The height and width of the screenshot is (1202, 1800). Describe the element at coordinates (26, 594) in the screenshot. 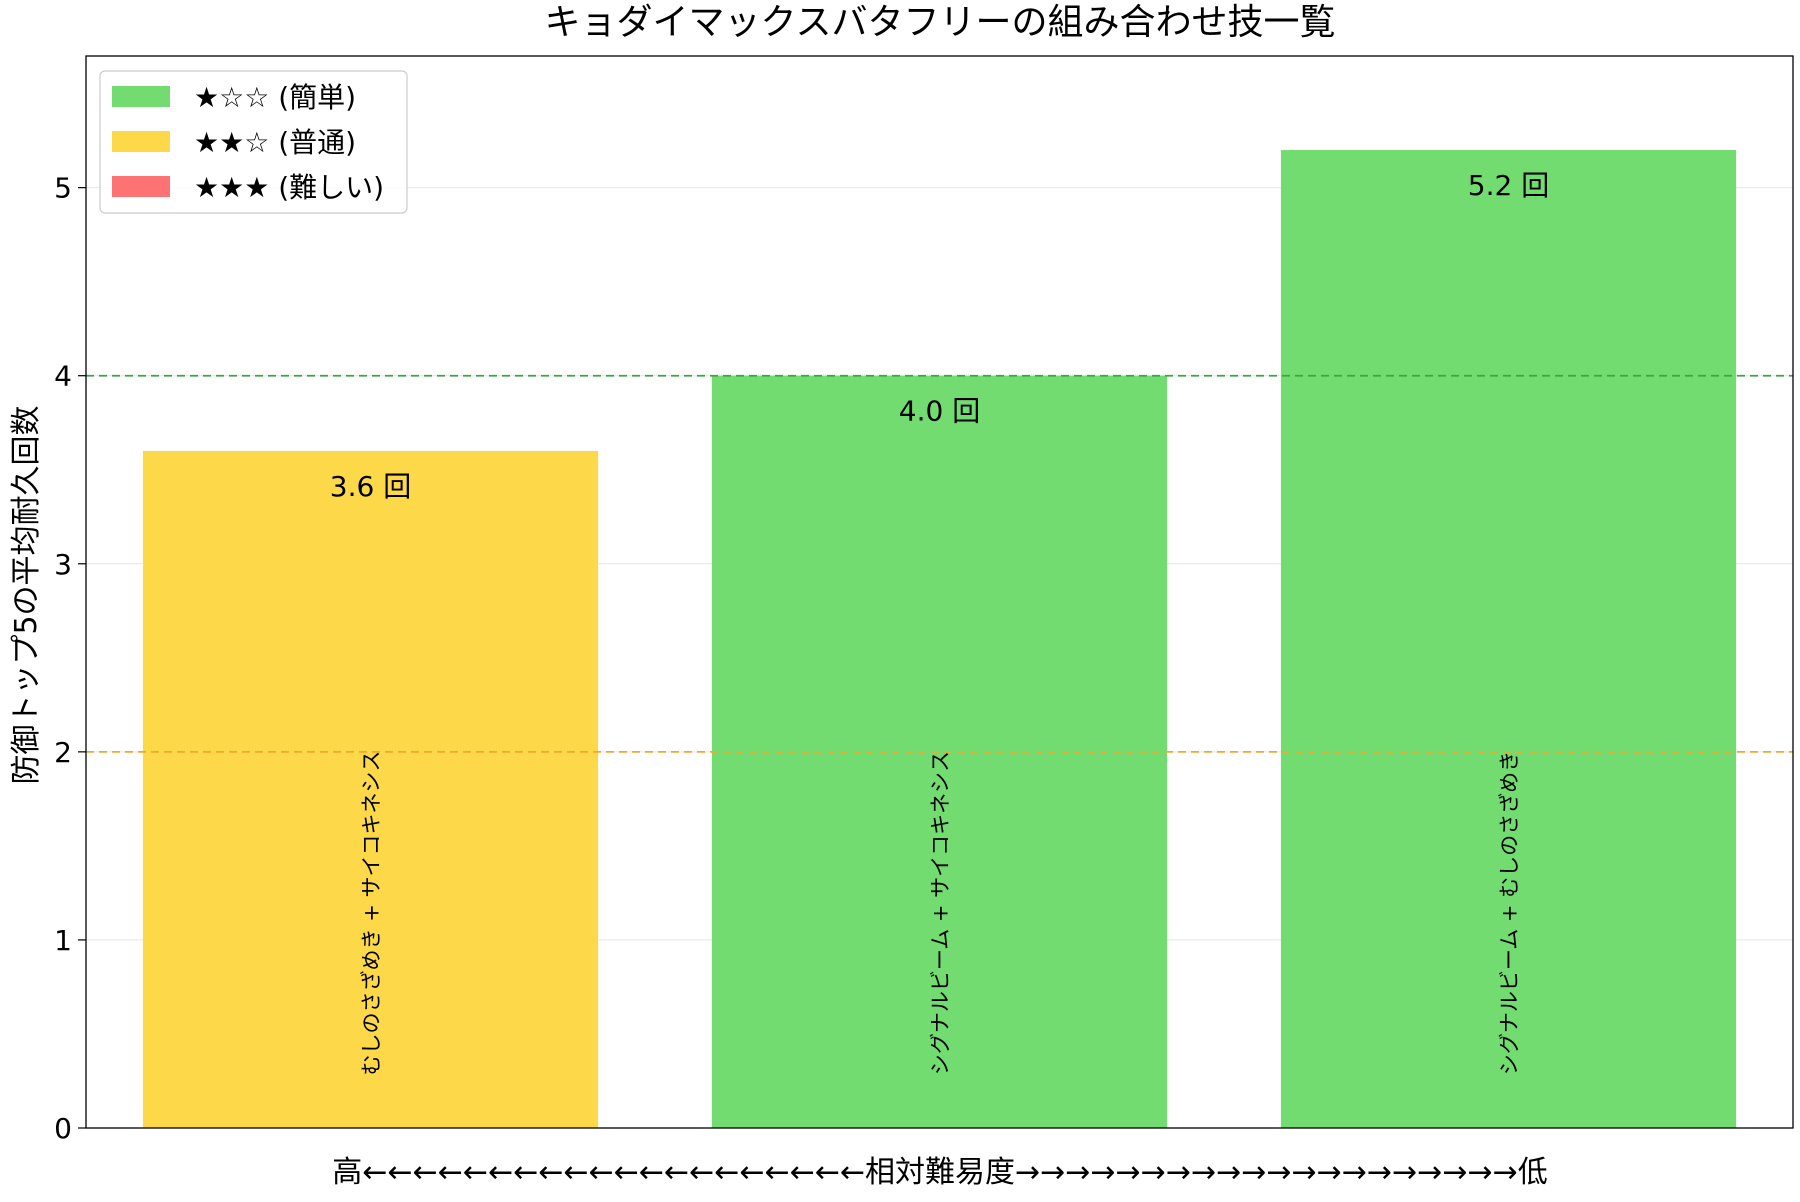

I see `y-axis-label: 防御トップ5の平均耐久回数` at that location.